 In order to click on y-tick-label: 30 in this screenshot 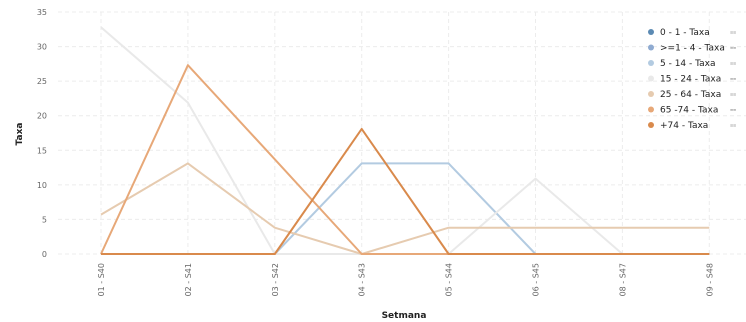, I will do `click(42, 47)`.